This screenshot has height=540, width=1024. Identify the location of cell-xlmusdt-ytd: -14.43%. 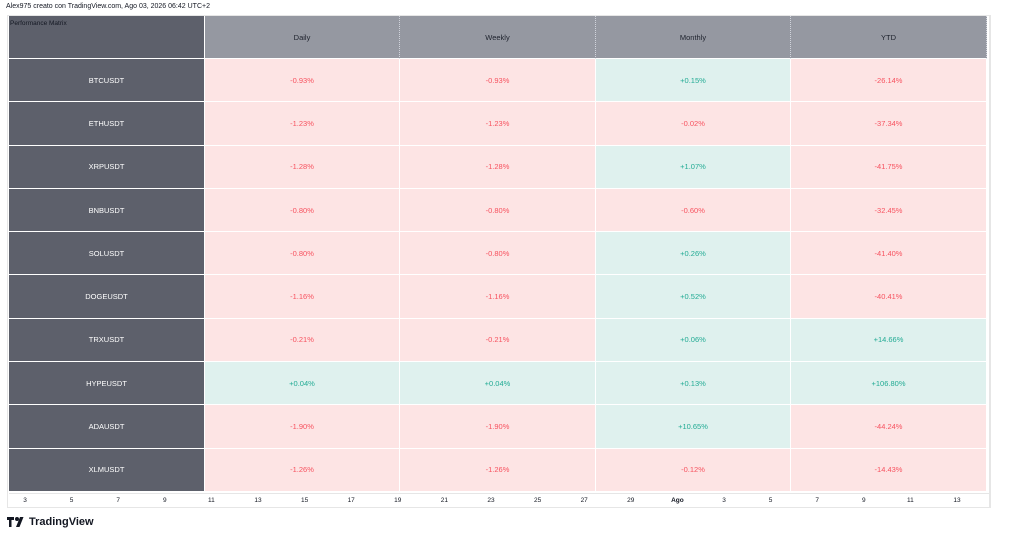
(889, 470).